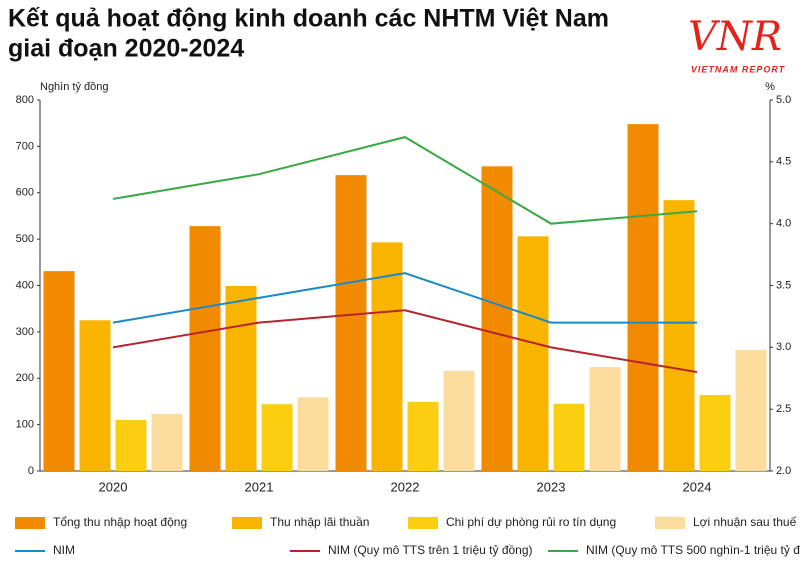 Image resolution: width=800 pixels, height=566 pixels. Describe the element at coordinates (64, 550) in the screenshot. I see `legend-label: NIM` at that location.